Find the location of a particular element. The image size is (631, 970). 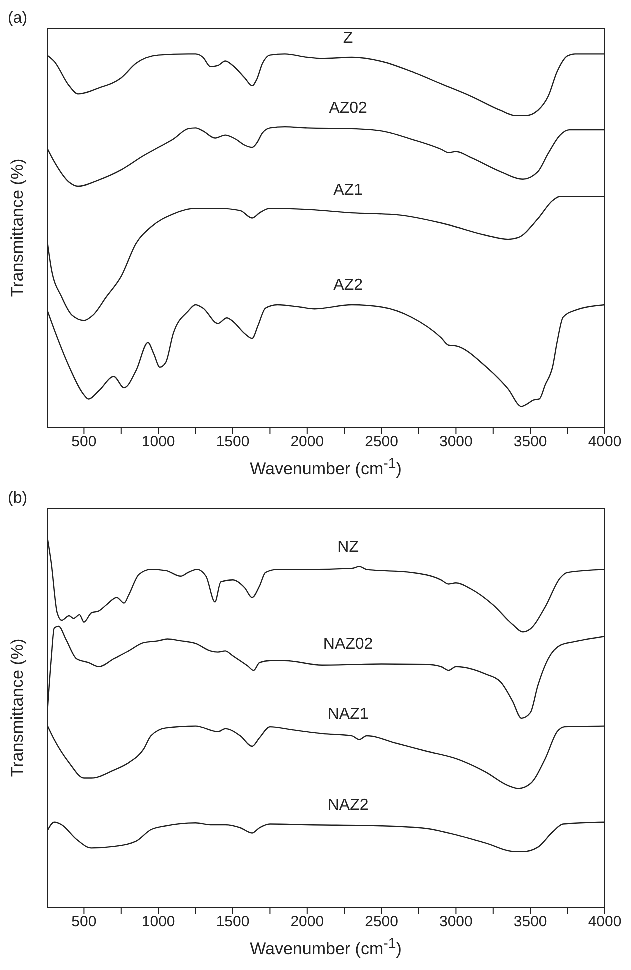

series-label: AZ02 is located at coordinates (348, 109).